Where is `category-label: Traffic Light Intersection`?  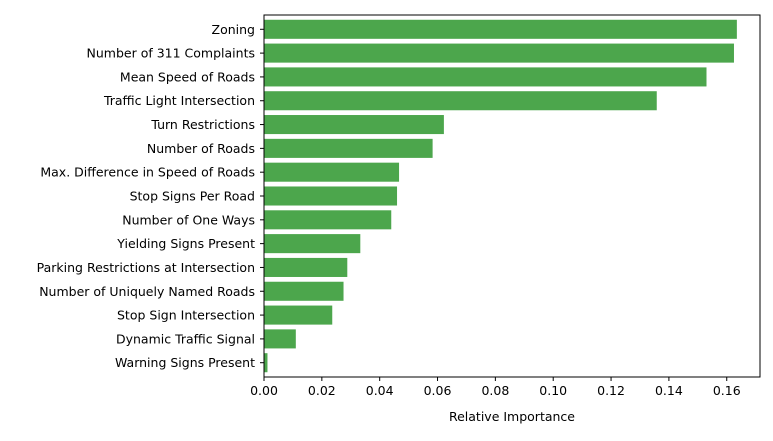 category-label: Traffic Light Intersection is located at coordinates (179, 100).